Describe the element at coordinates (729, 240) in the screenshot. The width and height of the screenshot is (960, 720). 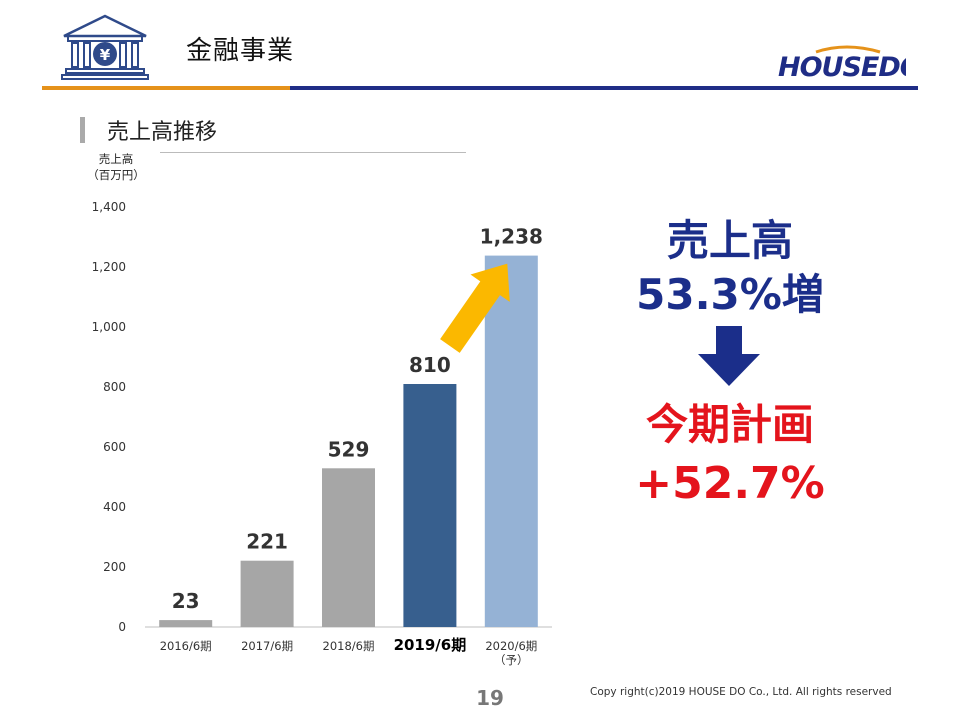
I see `callout-sales-label: 売上高` at that location.